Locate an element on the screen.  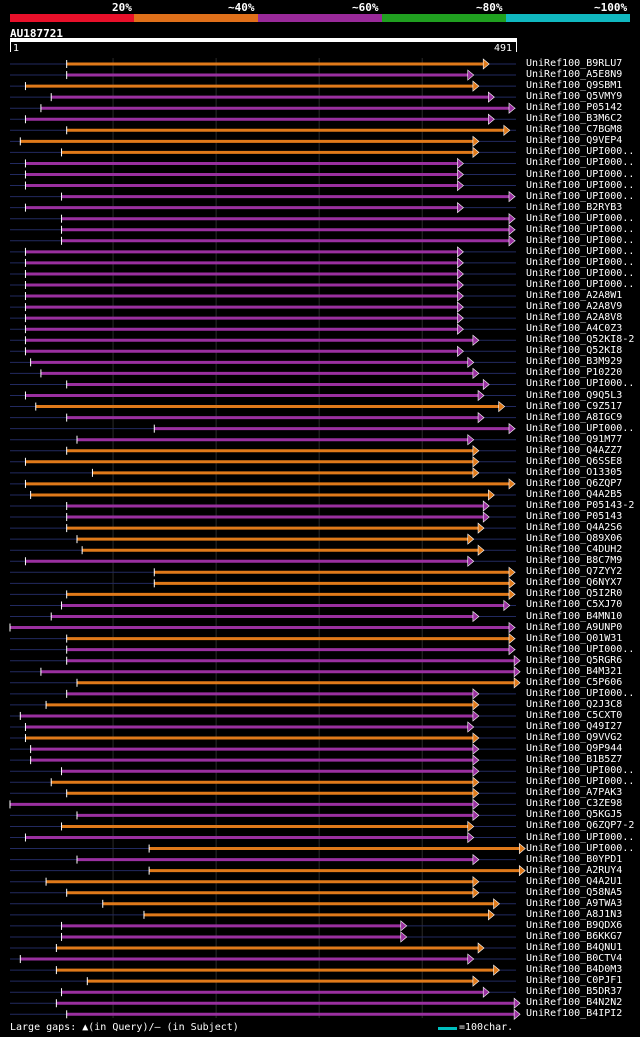
hit-label-18: UniRef100_UPI000.. is located at coordinates (580, 251).